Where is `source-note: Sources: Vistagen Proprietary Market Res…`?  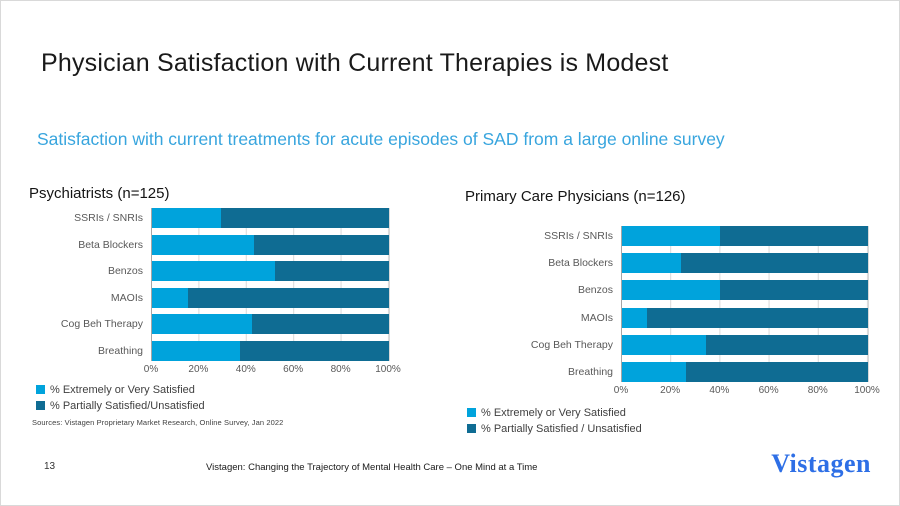
source-note: Sources: Vistagen Proprietary Market Res… is located at coordinates (158, 422).